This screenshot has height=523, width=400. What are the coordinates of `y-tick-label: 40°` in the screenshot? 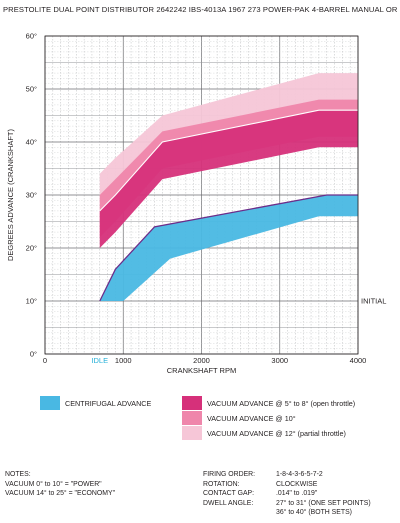 It's located at (31, 142).